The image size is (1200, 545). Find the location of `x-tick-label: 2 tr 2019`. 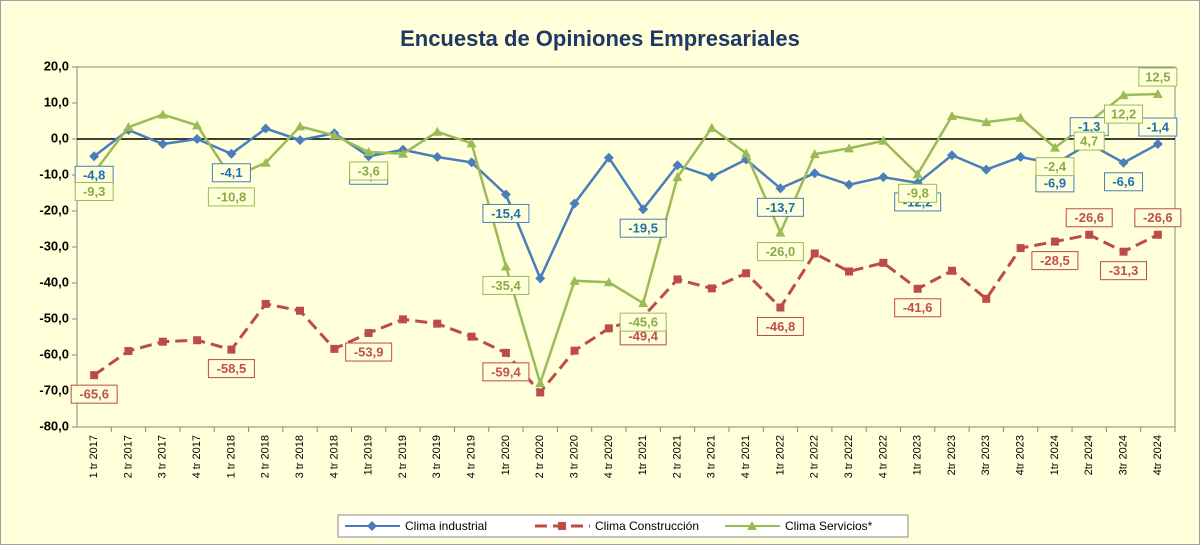

x-tick-label: 2 tr 2019 is located at coordinates (403, 456).